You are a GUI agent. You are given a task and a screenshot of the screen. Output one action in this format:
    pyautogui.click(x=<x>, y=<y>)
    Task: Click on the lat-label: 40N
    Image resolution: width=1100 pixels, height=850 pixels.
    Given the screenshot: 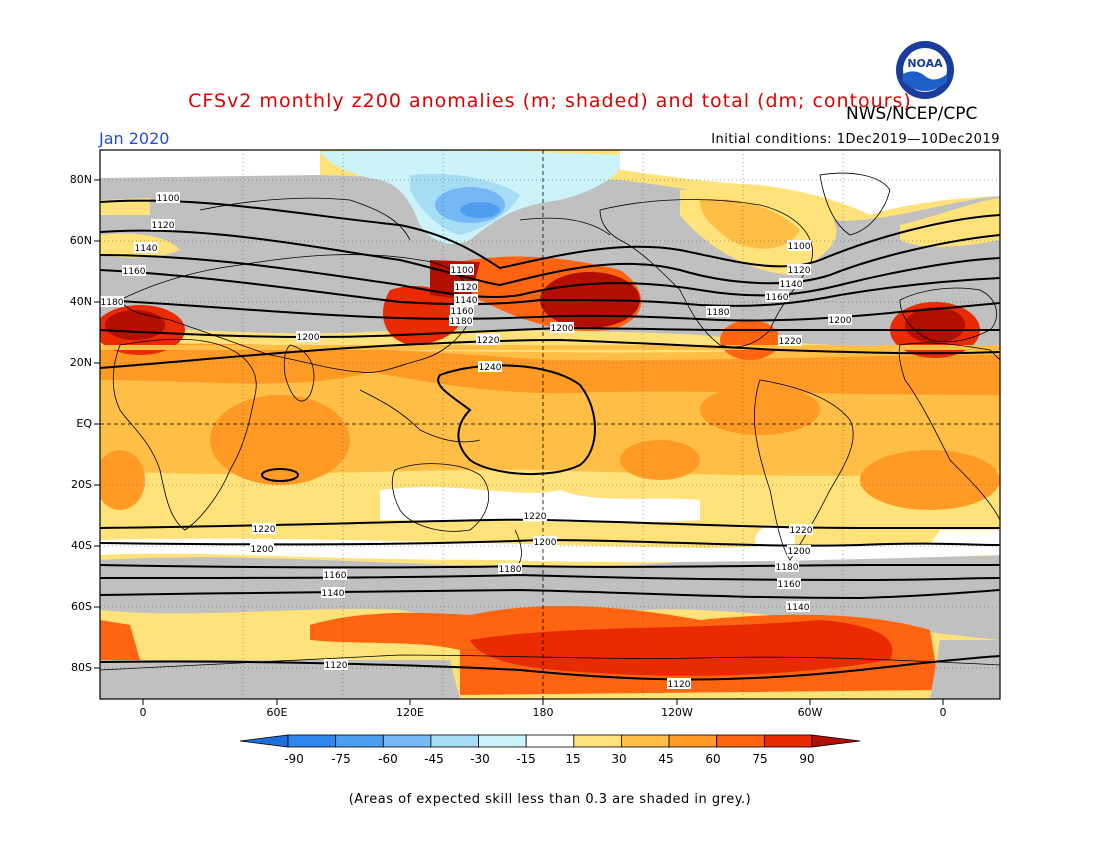 What is the action you would take?
    pyautogui.click(x=80, y=301)
    